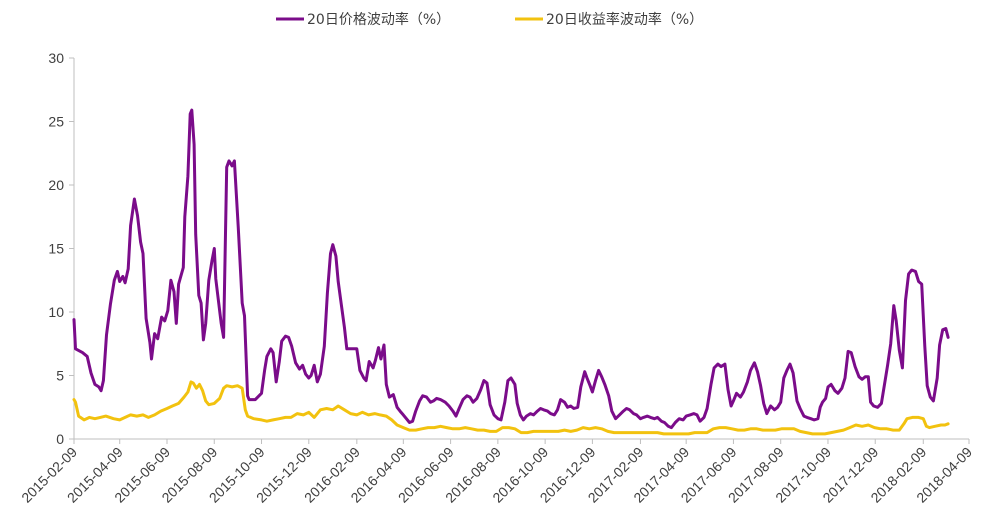  I want to click on legend: 20日价格波动率（%） 20日收益率波动率（%）, so click(489, 19).